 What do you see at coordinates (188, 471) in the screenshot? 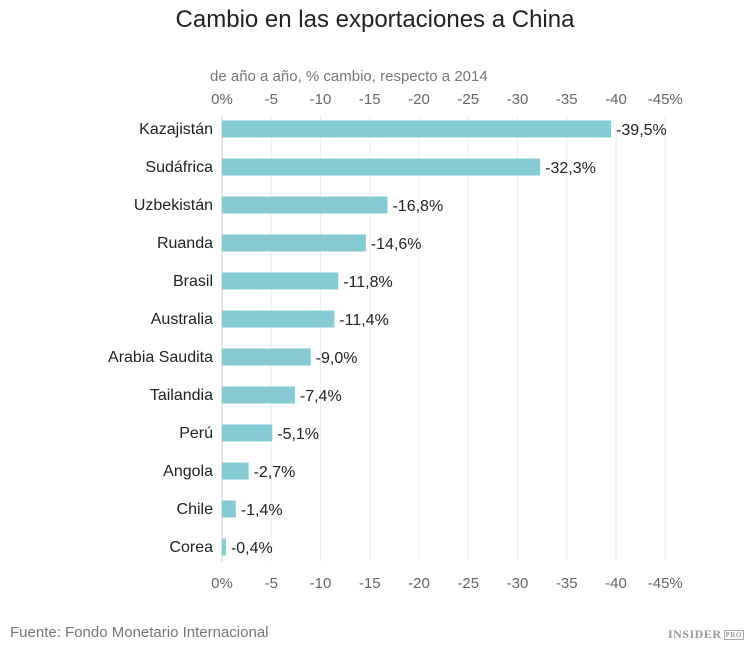
I see `category-label: Angola` at bounding box center [188, 471].